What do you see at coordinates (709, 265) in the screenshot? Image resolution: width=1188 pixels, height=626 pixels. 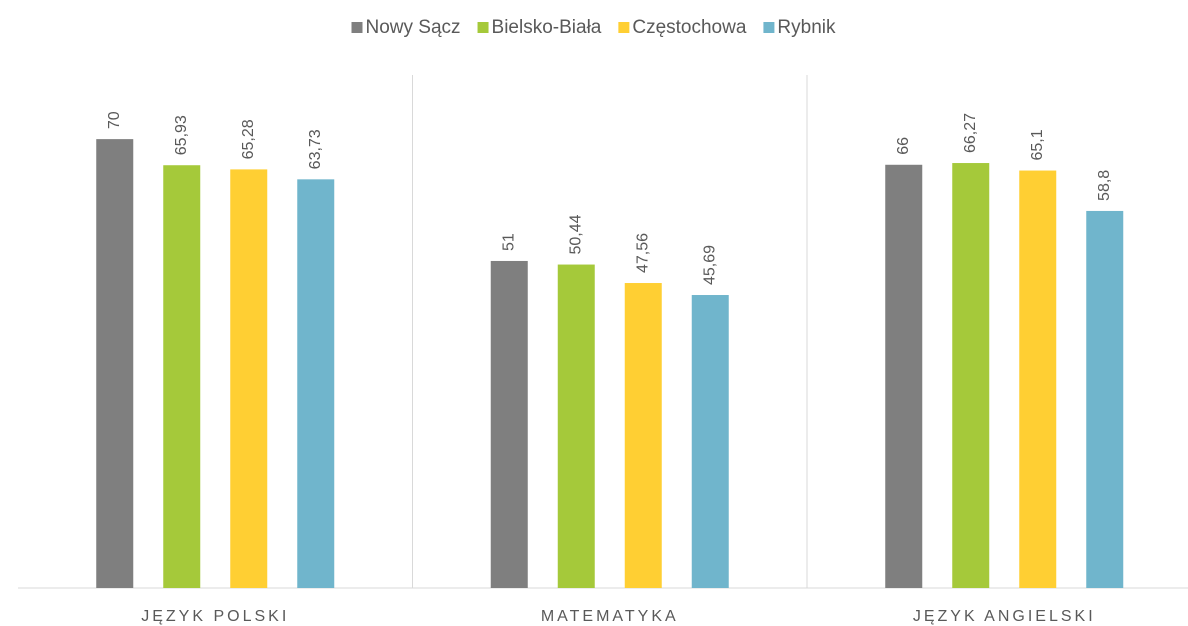 I see `data-label: 45,69` at bounding box center [709, 265].